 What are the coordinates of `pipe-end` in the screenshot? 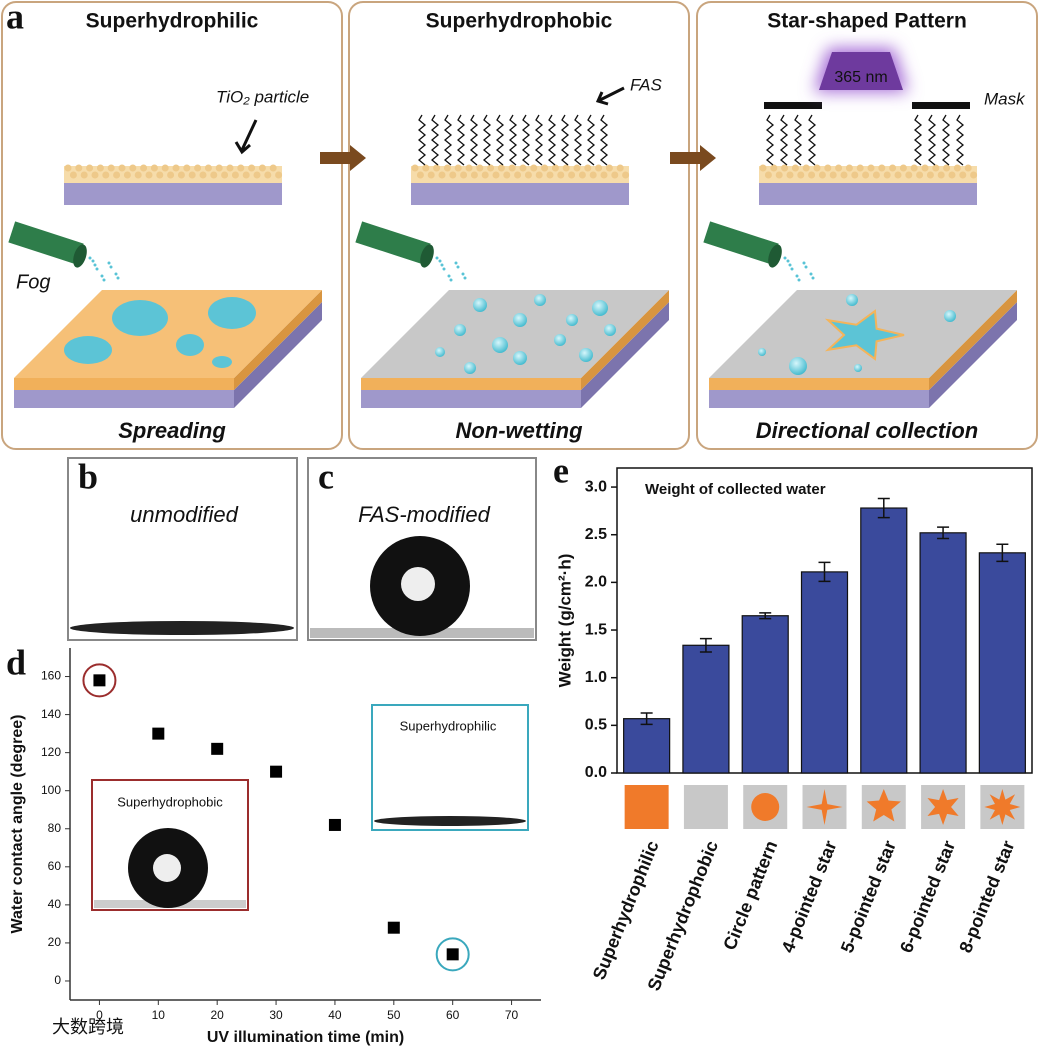 It's located at (427, 256).